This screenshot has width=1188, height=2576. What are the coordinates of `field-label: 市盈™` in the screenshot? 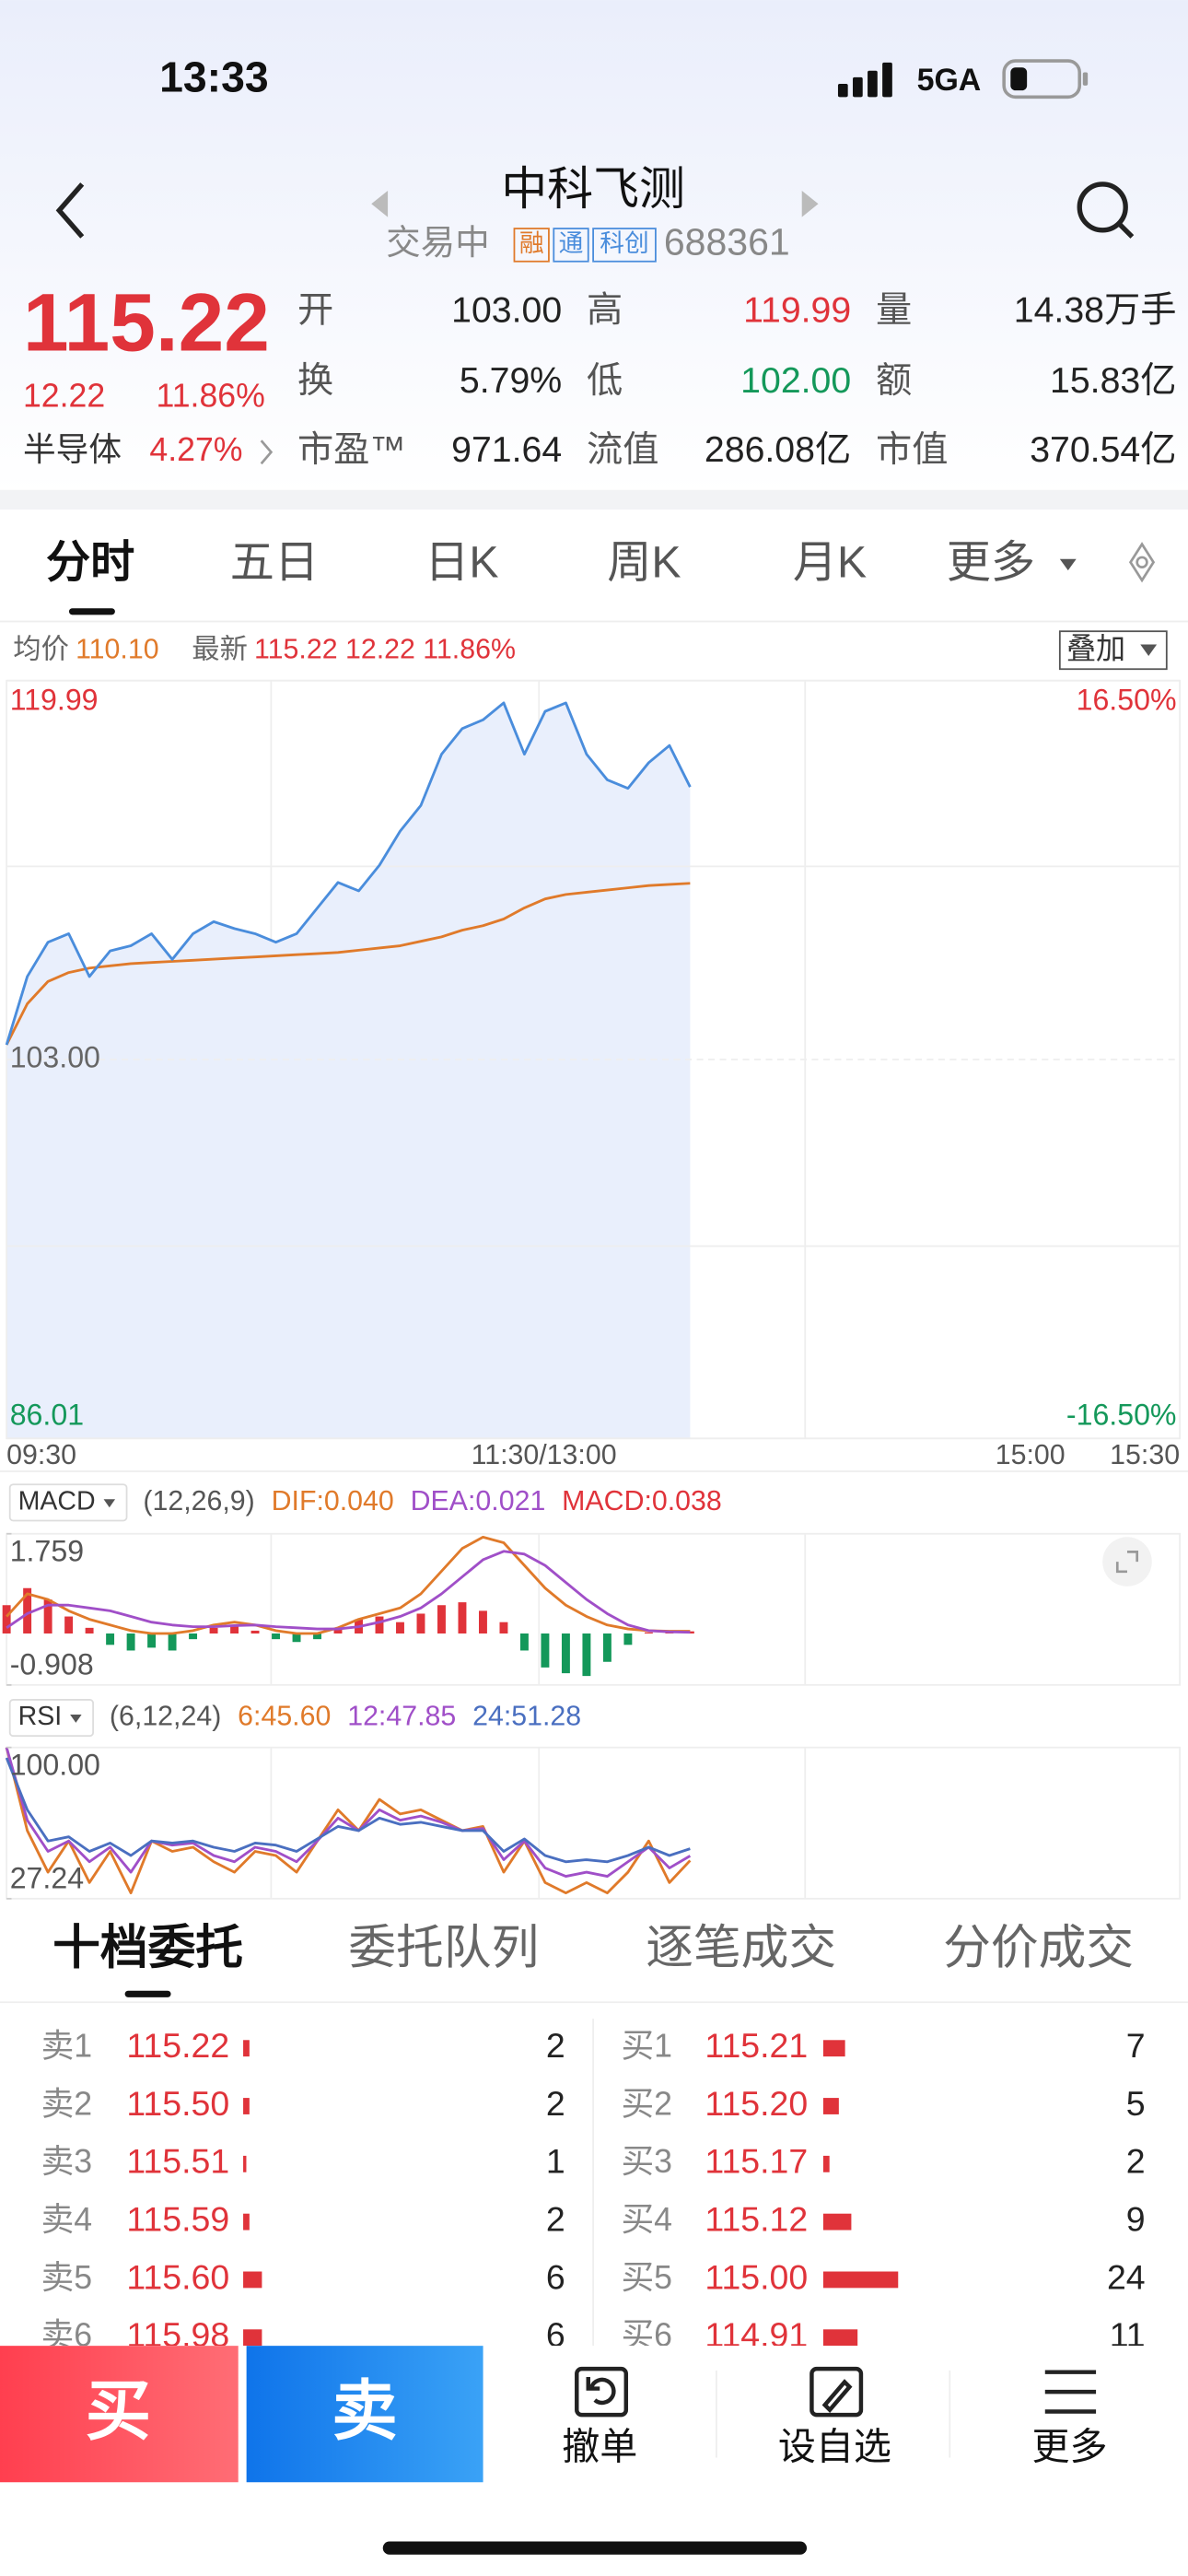 It's located at (352, 449).